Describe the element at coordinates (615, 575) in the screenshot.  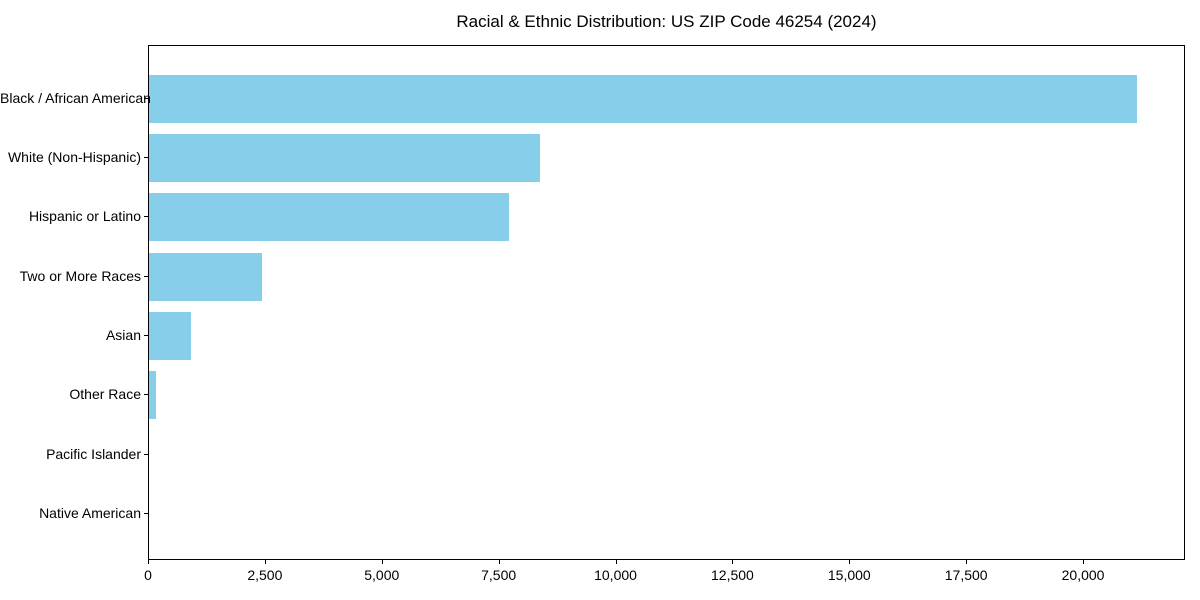
I see `x-tick-label: 10,000` at that location.